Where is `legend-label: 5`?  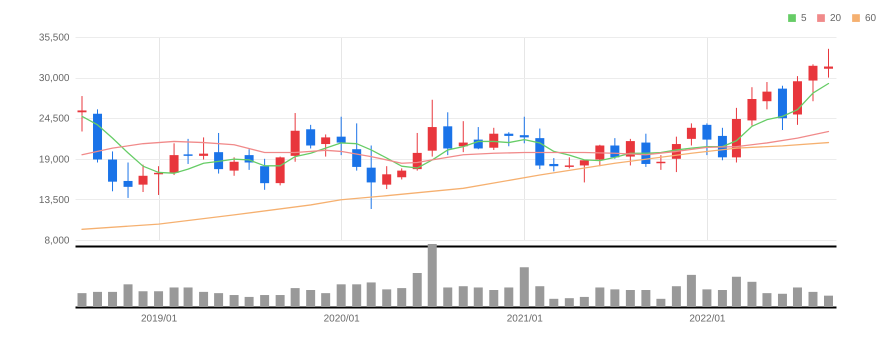
legend-label: 5 is located at coordinates (804, 18).